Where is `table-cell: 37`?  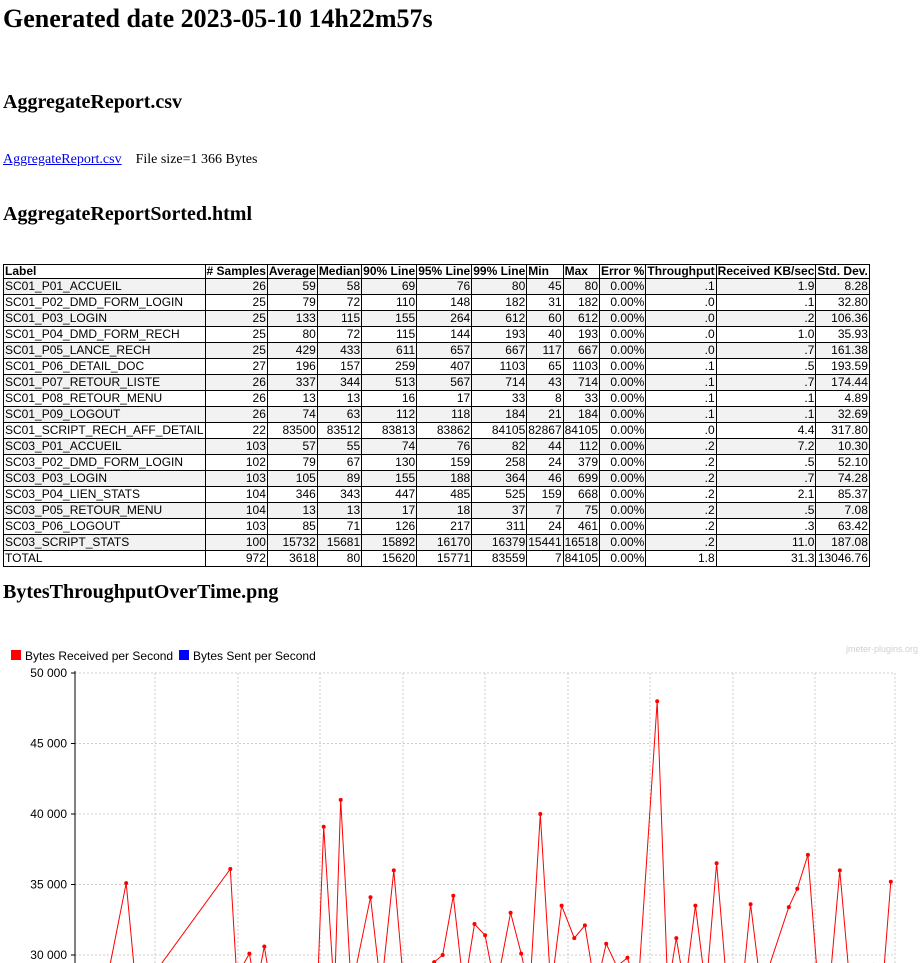 table-cell: 37 is located at coordinates (499, 510).